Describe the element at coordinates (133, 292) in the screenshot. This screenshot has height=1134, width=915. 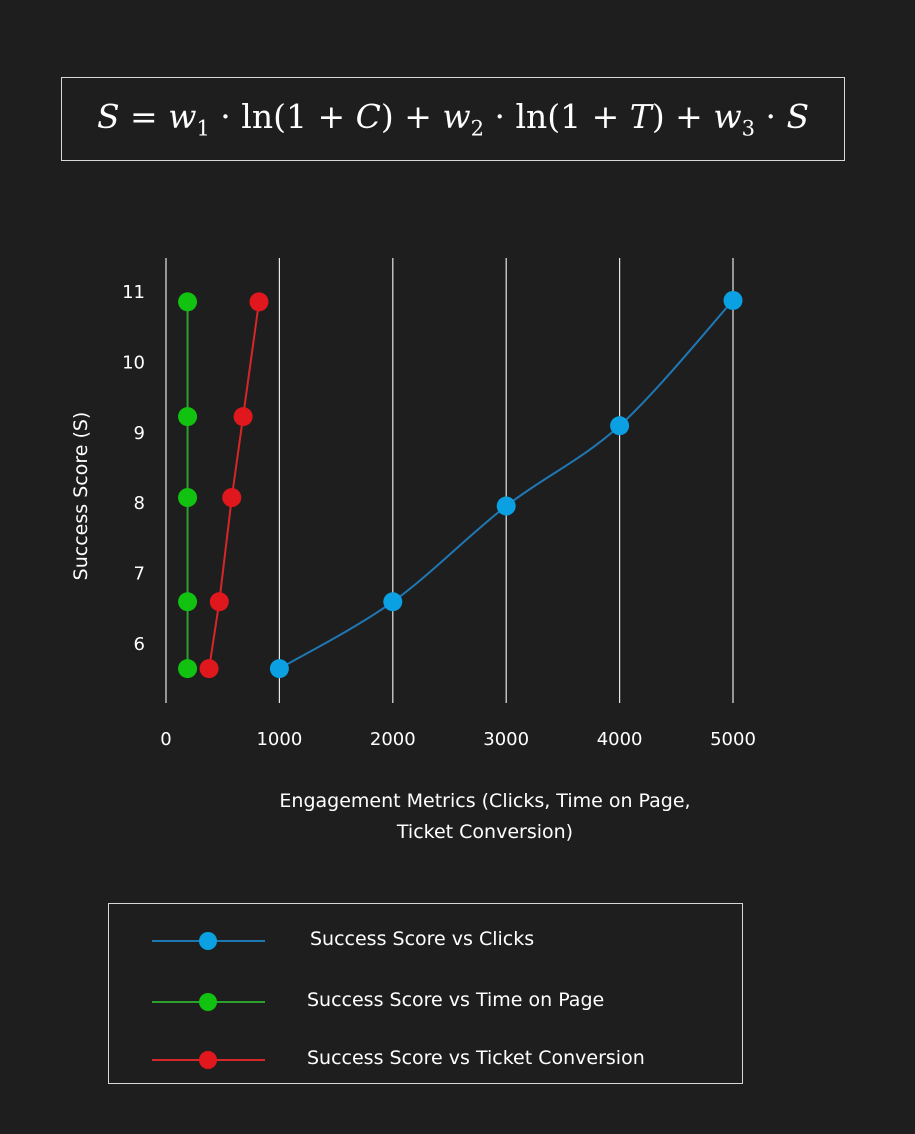
I see `y-tick-label: 11` at that location.